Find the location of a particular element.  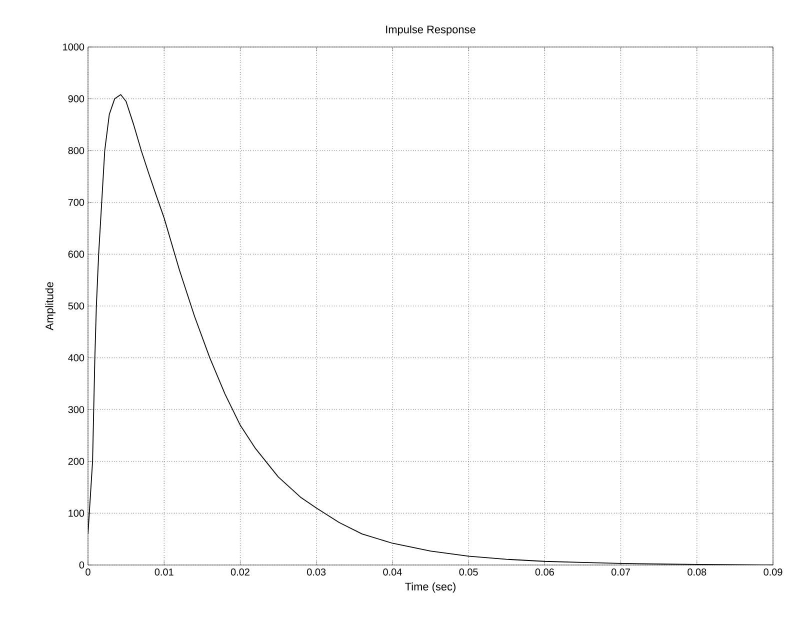

x-tick-label: 0.07 is located at coordinates (620, 572).